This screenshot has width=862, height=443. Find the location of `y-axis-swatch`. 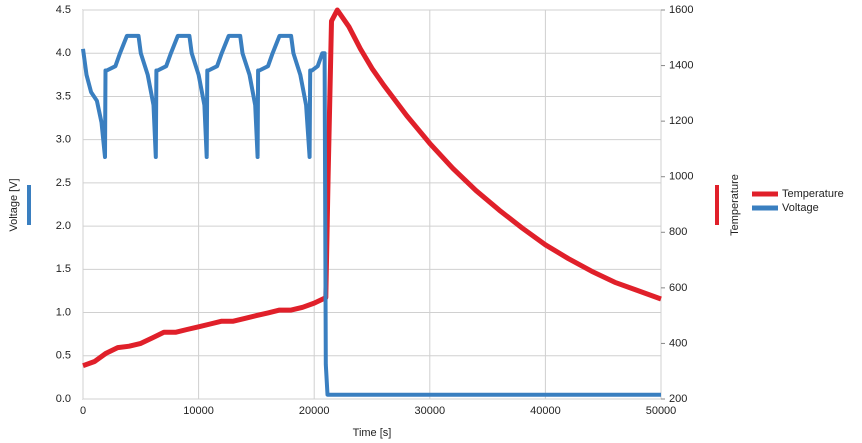

y-axis-swatch is located at coordinates (29, 205).